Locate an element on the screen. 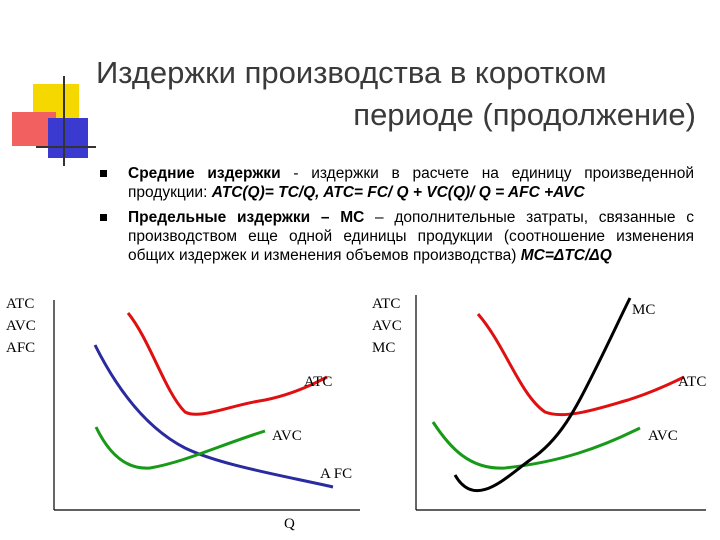 This screenshot has width=720, height=540. left-curve-label-afc: A FC is located at coordinates (336, 474).